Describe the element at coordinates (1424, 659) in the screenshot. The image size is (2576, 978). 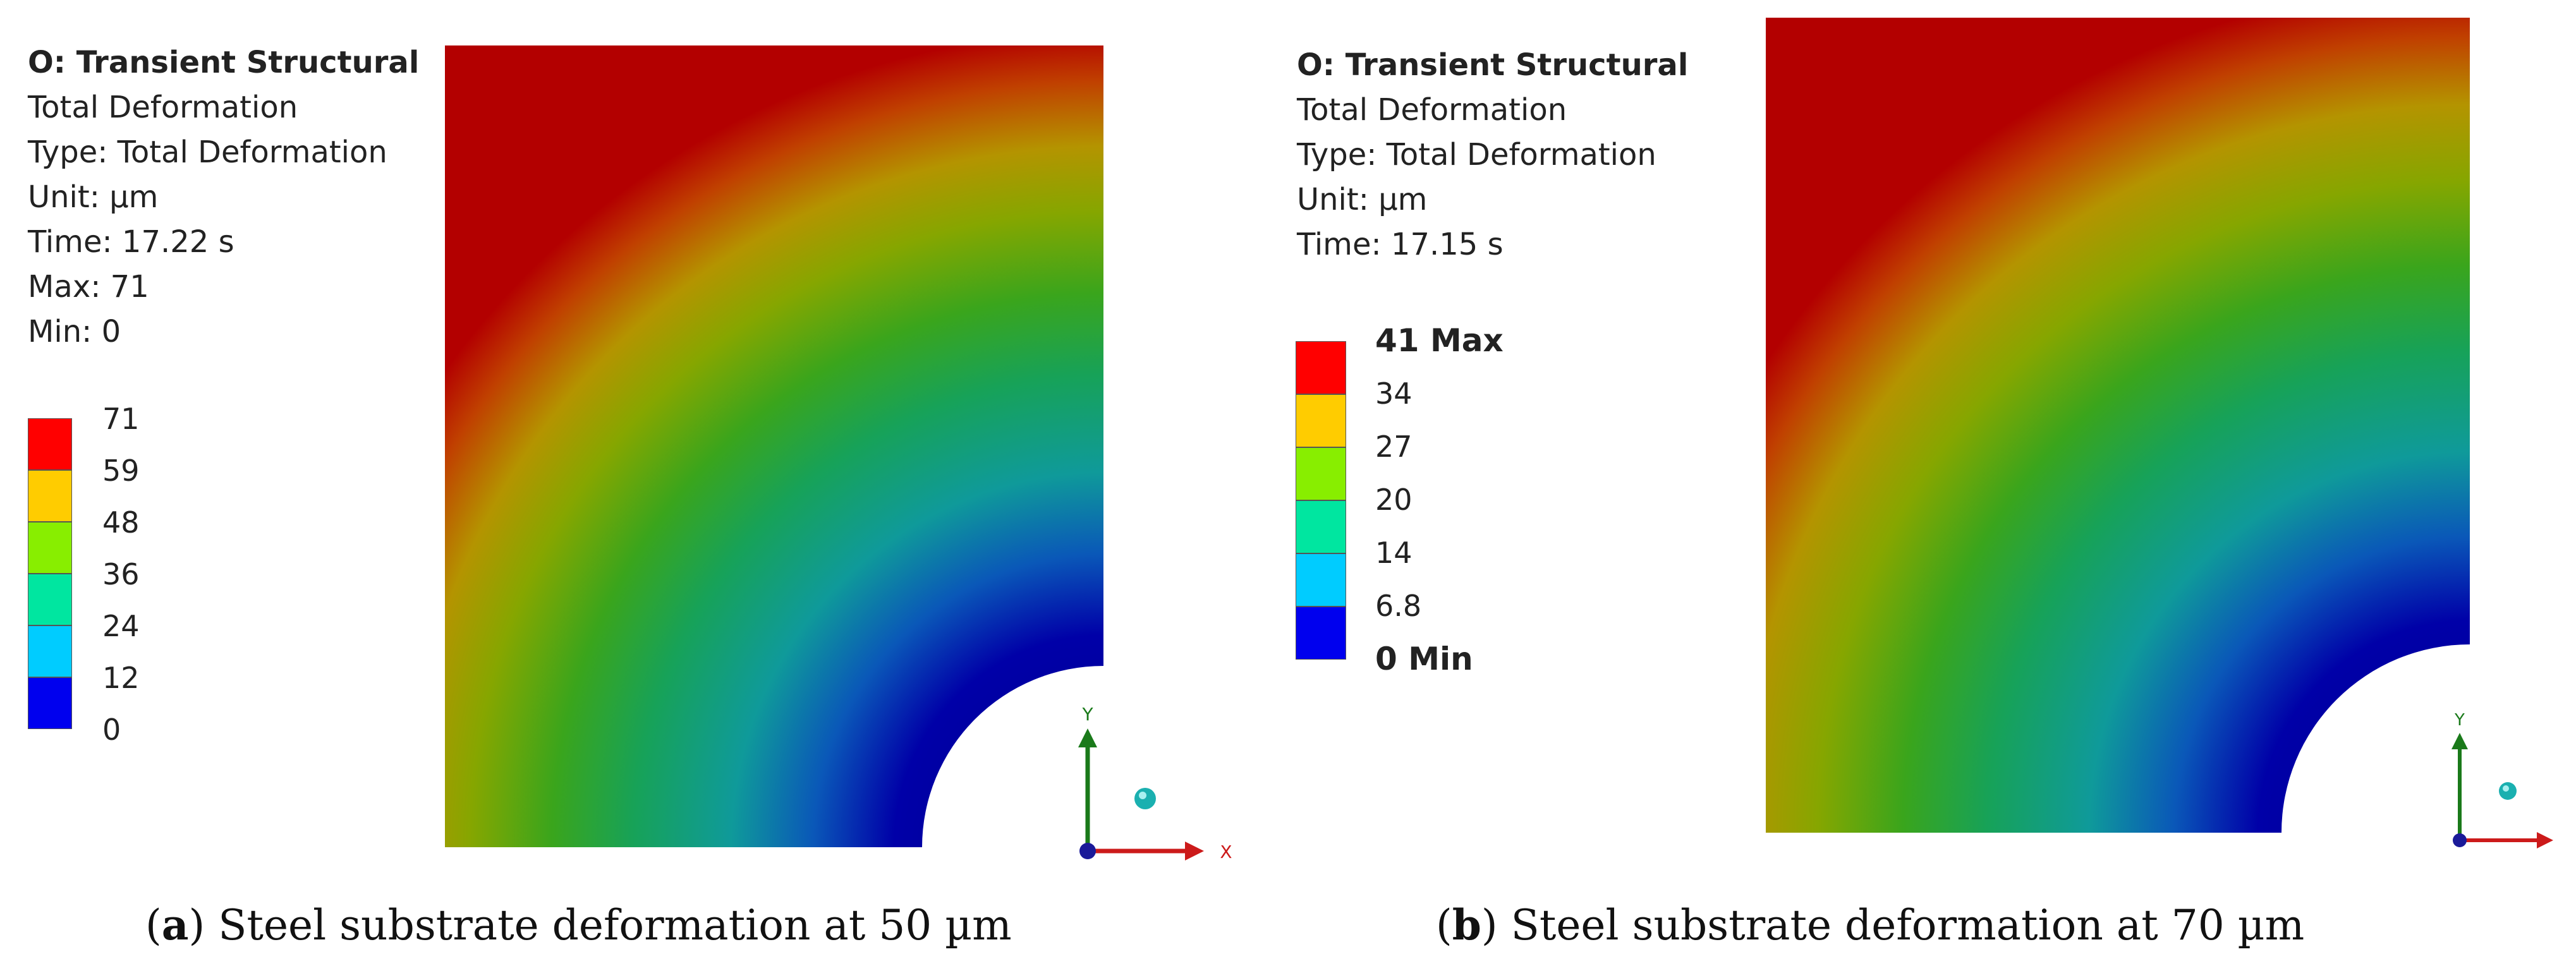
I see `legend-label: 0 Min` at that location.